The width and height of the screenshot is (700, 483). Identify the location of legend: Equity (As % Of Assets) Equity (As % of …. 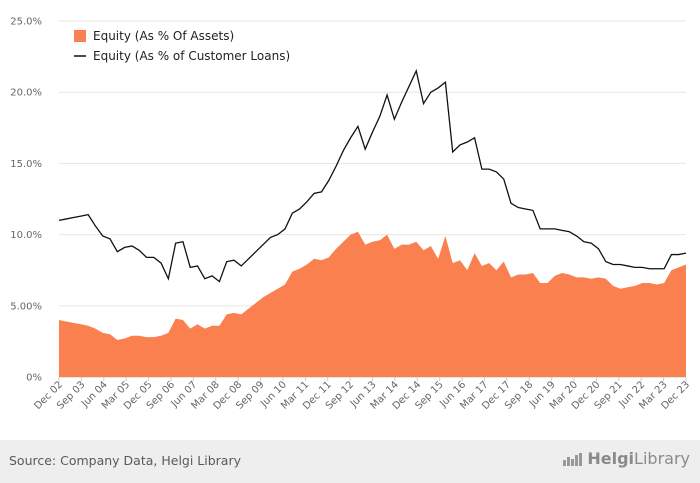
(182, 46).